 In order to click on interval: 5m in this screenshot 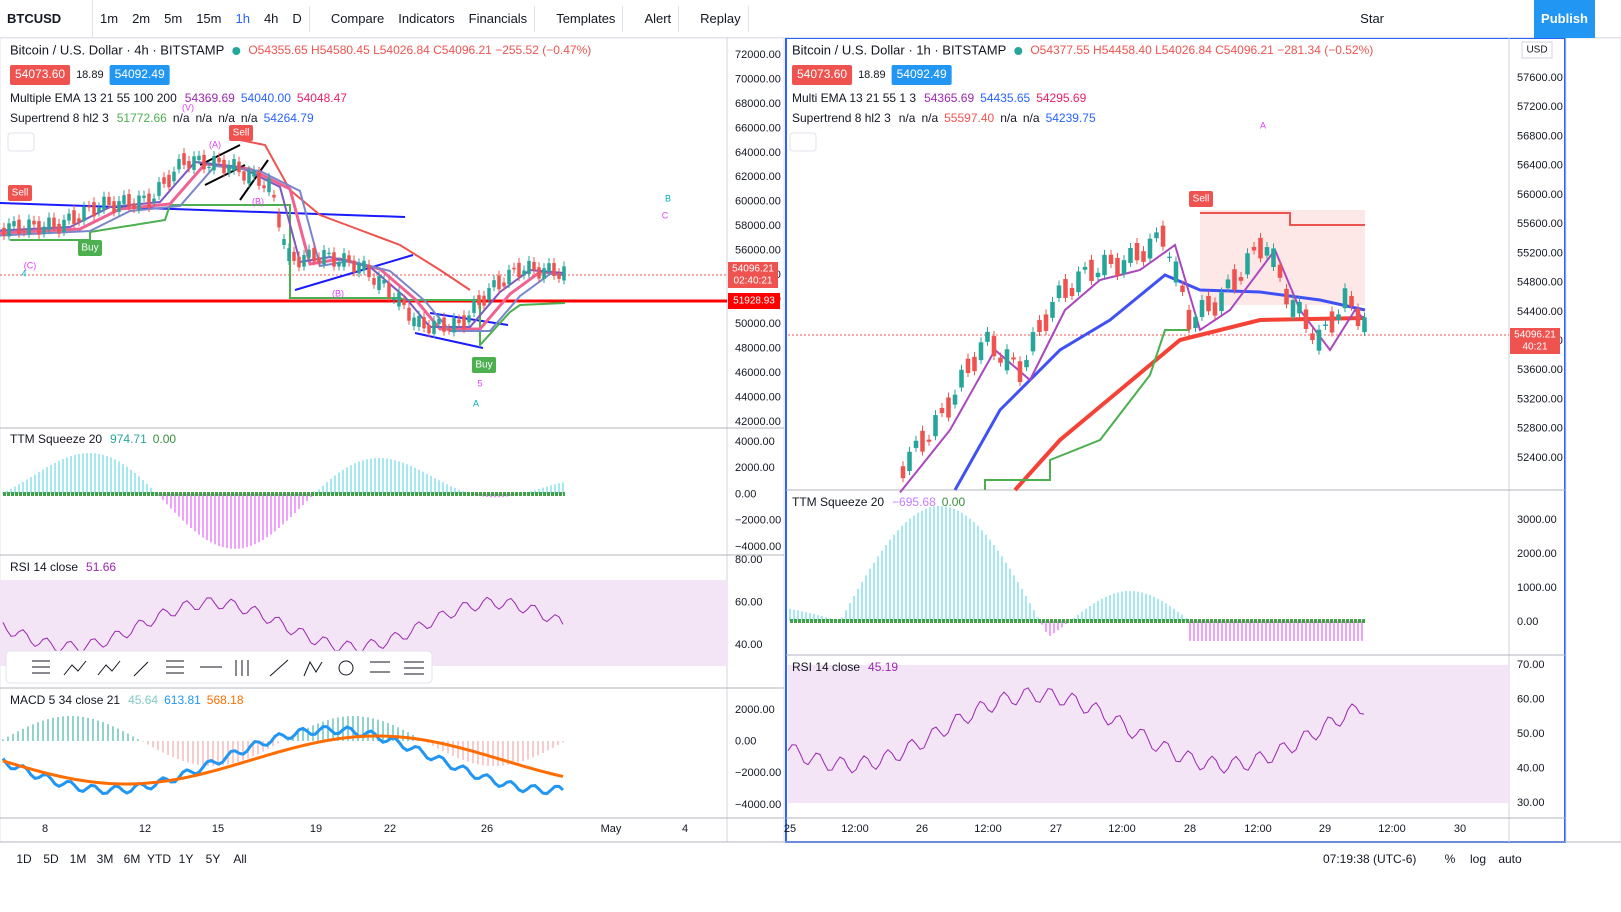, I will do `click(173, 18)`.